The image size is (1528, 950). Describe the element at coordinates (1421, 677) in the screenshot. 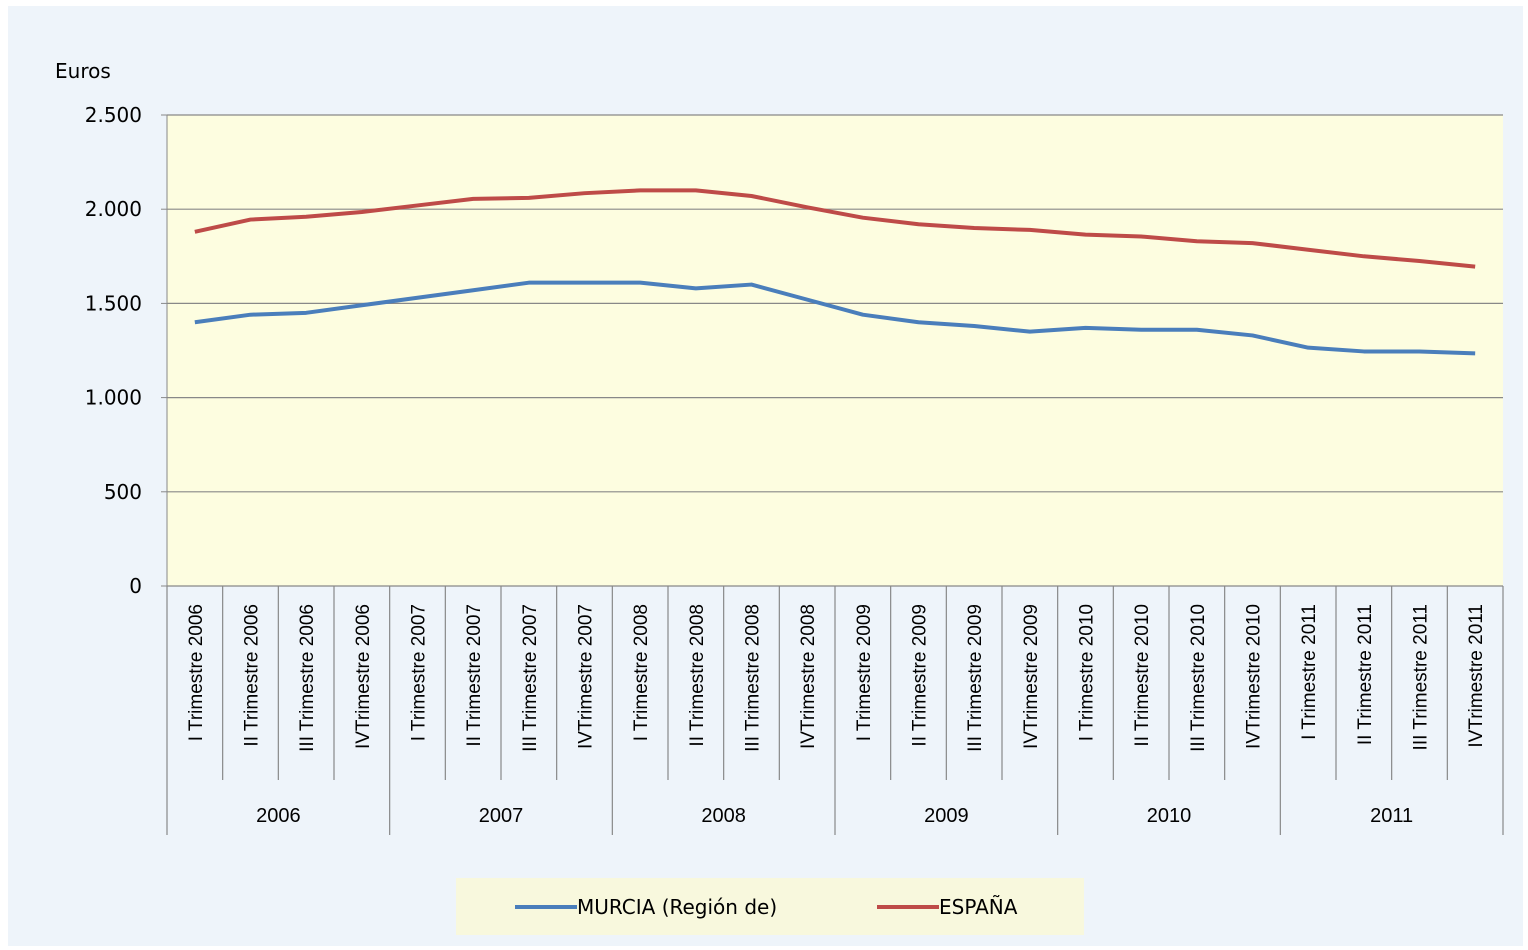

I see `x-tick-label: III Trimestre 2011` at that location.